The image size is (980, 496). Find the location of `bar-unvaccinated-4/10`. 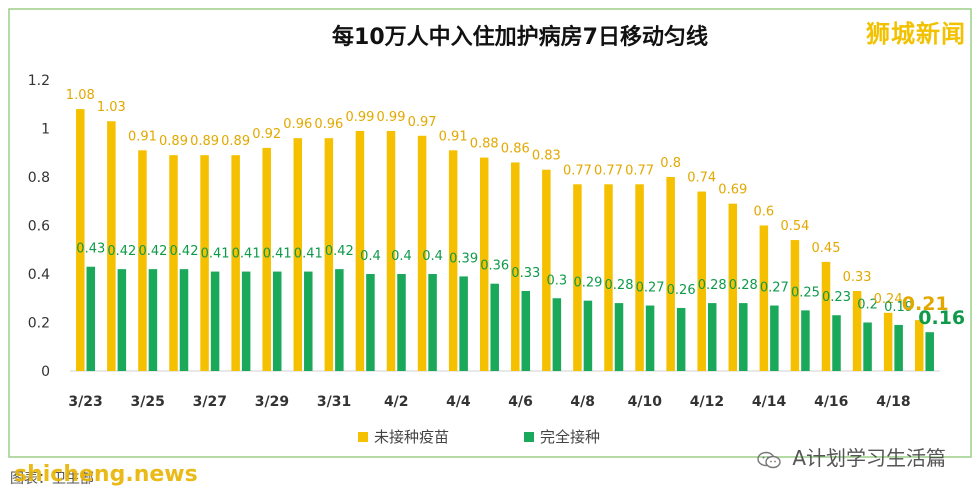

bar-unvaccinated-4/10 is located at coordinates (639, 277).